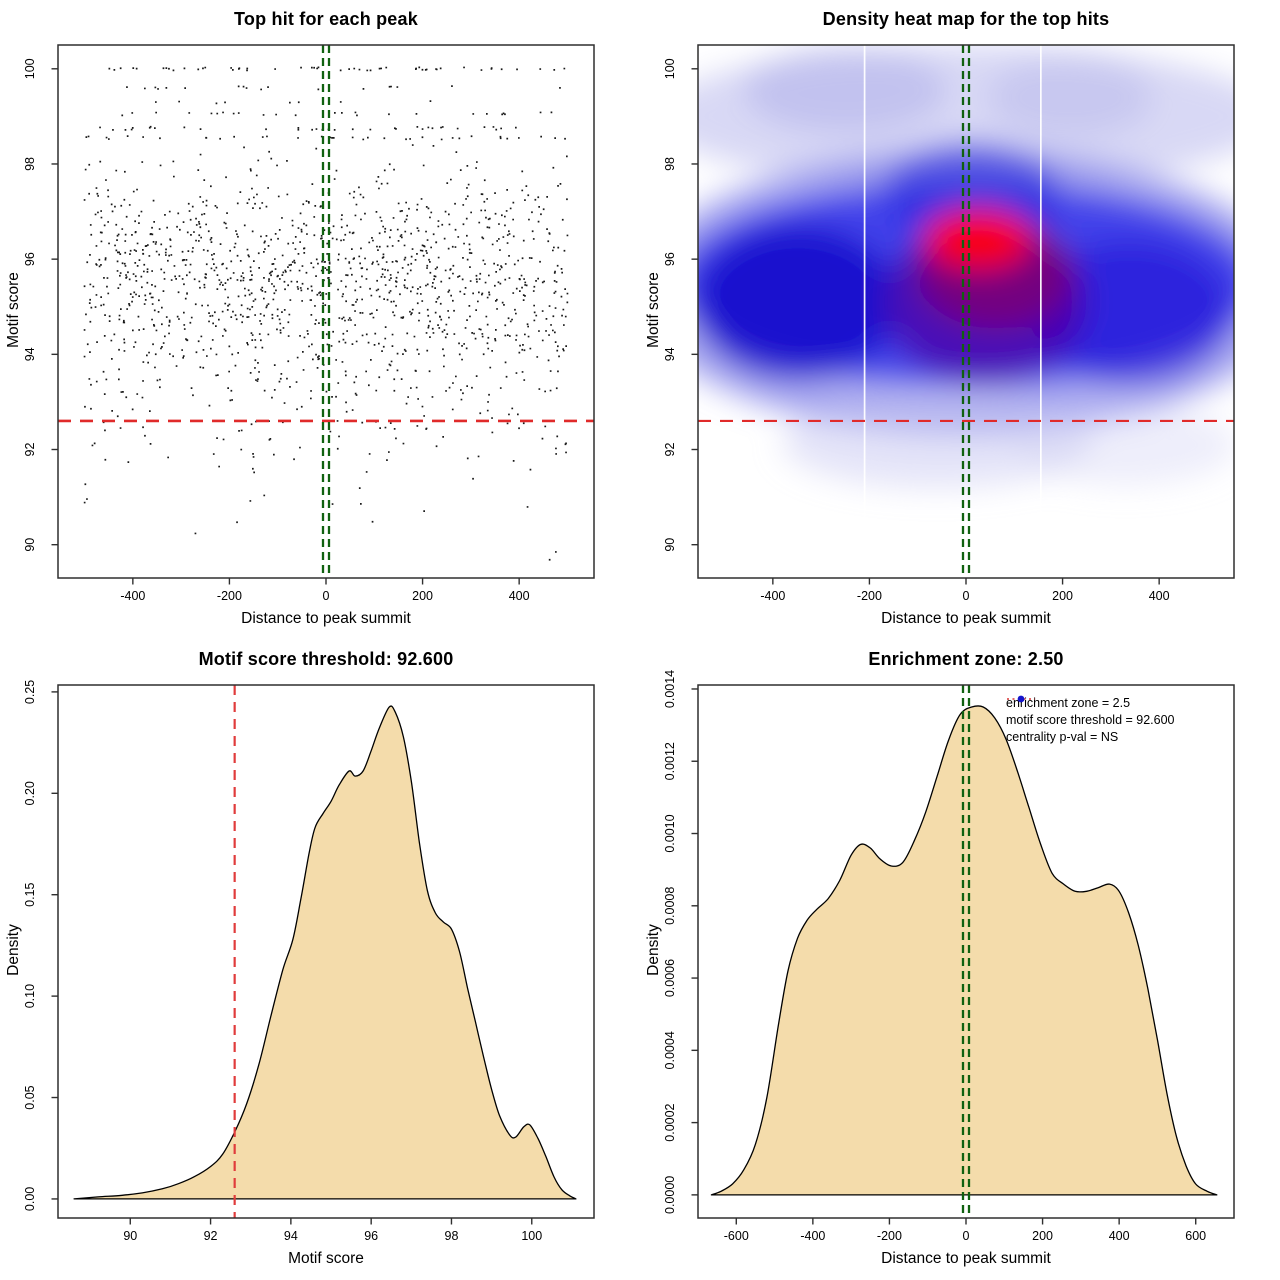 The width and height of the screenshot is (1280, 1280). Describe the element at coordinates (670, 978) in the screenshot. I see `svg-text: 0.0006` at that location.